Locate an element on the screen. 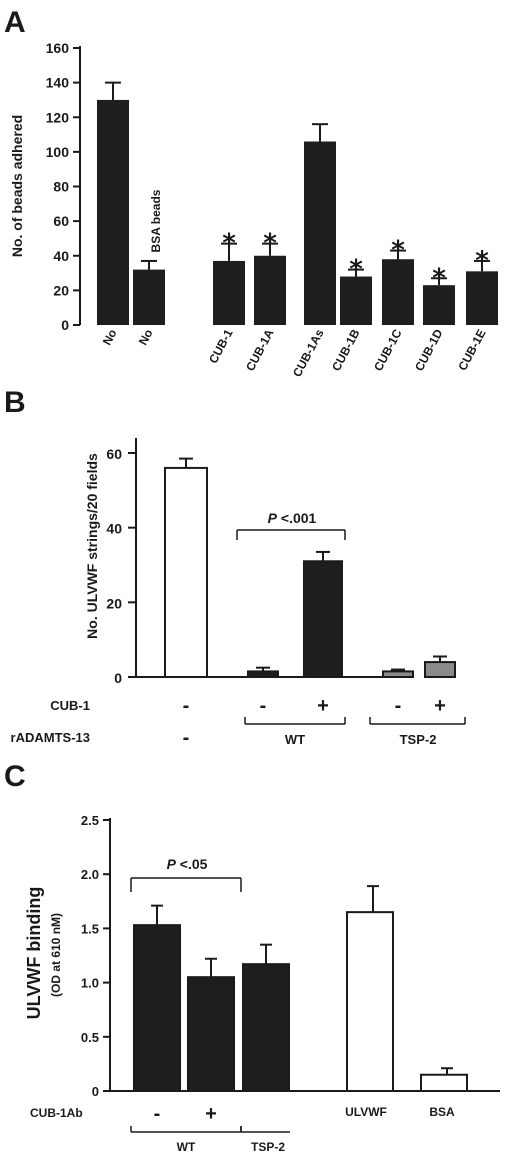  chart-a-category-label: CUB-1 is located at coordinates (221, 346).